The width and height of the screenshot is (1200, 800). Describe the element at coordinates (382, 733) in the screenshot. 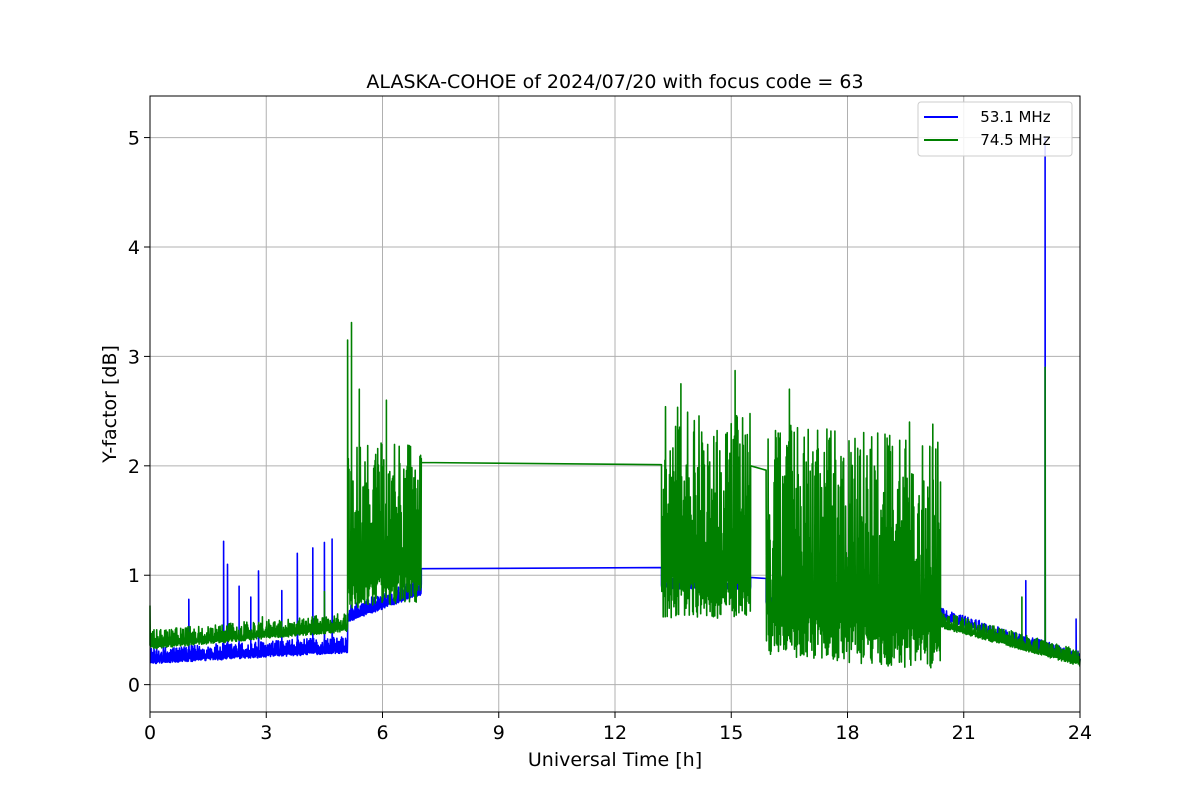

I see `x-tick-label: 6` at that location.